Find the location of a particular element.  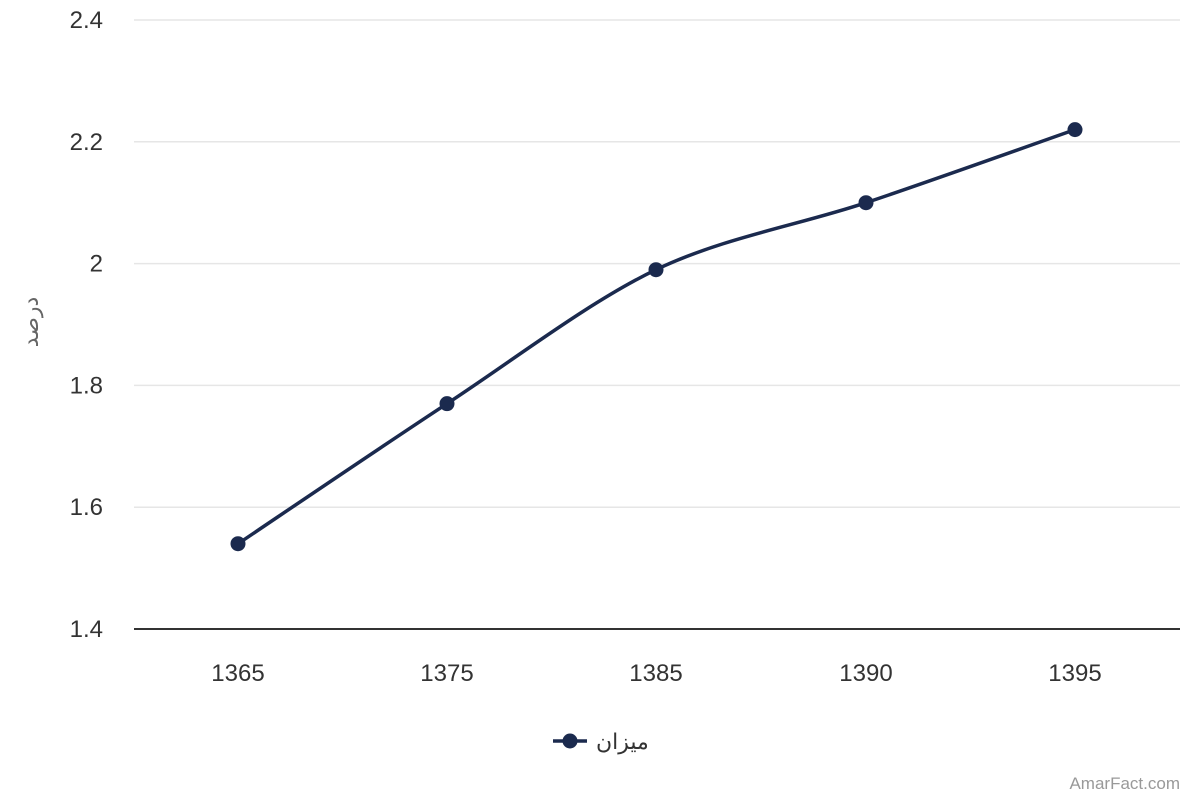

y-tick-label: 1.8 is located at coordinates (86, 385).